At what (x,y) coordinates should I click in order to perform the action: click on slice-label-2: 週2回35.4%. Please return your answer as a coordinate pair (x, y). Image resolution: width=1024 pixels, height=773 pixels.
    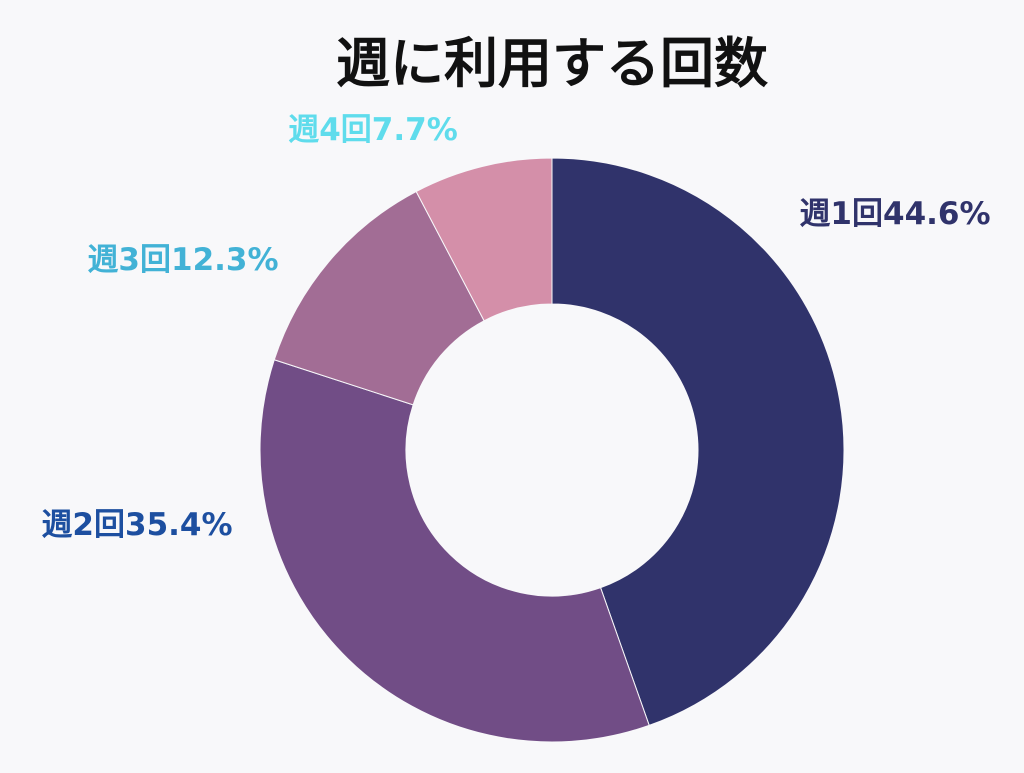
    Looking at the image, I should click on (136, 525).